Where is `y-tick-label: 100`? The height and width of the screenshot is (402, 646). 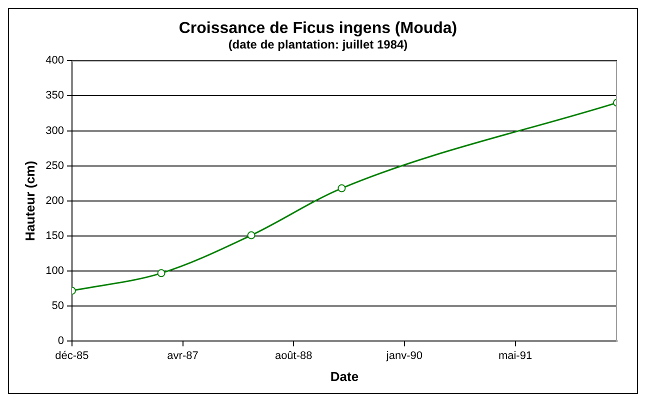 y-tick-label: 100 is located at coordinates (55, 271).